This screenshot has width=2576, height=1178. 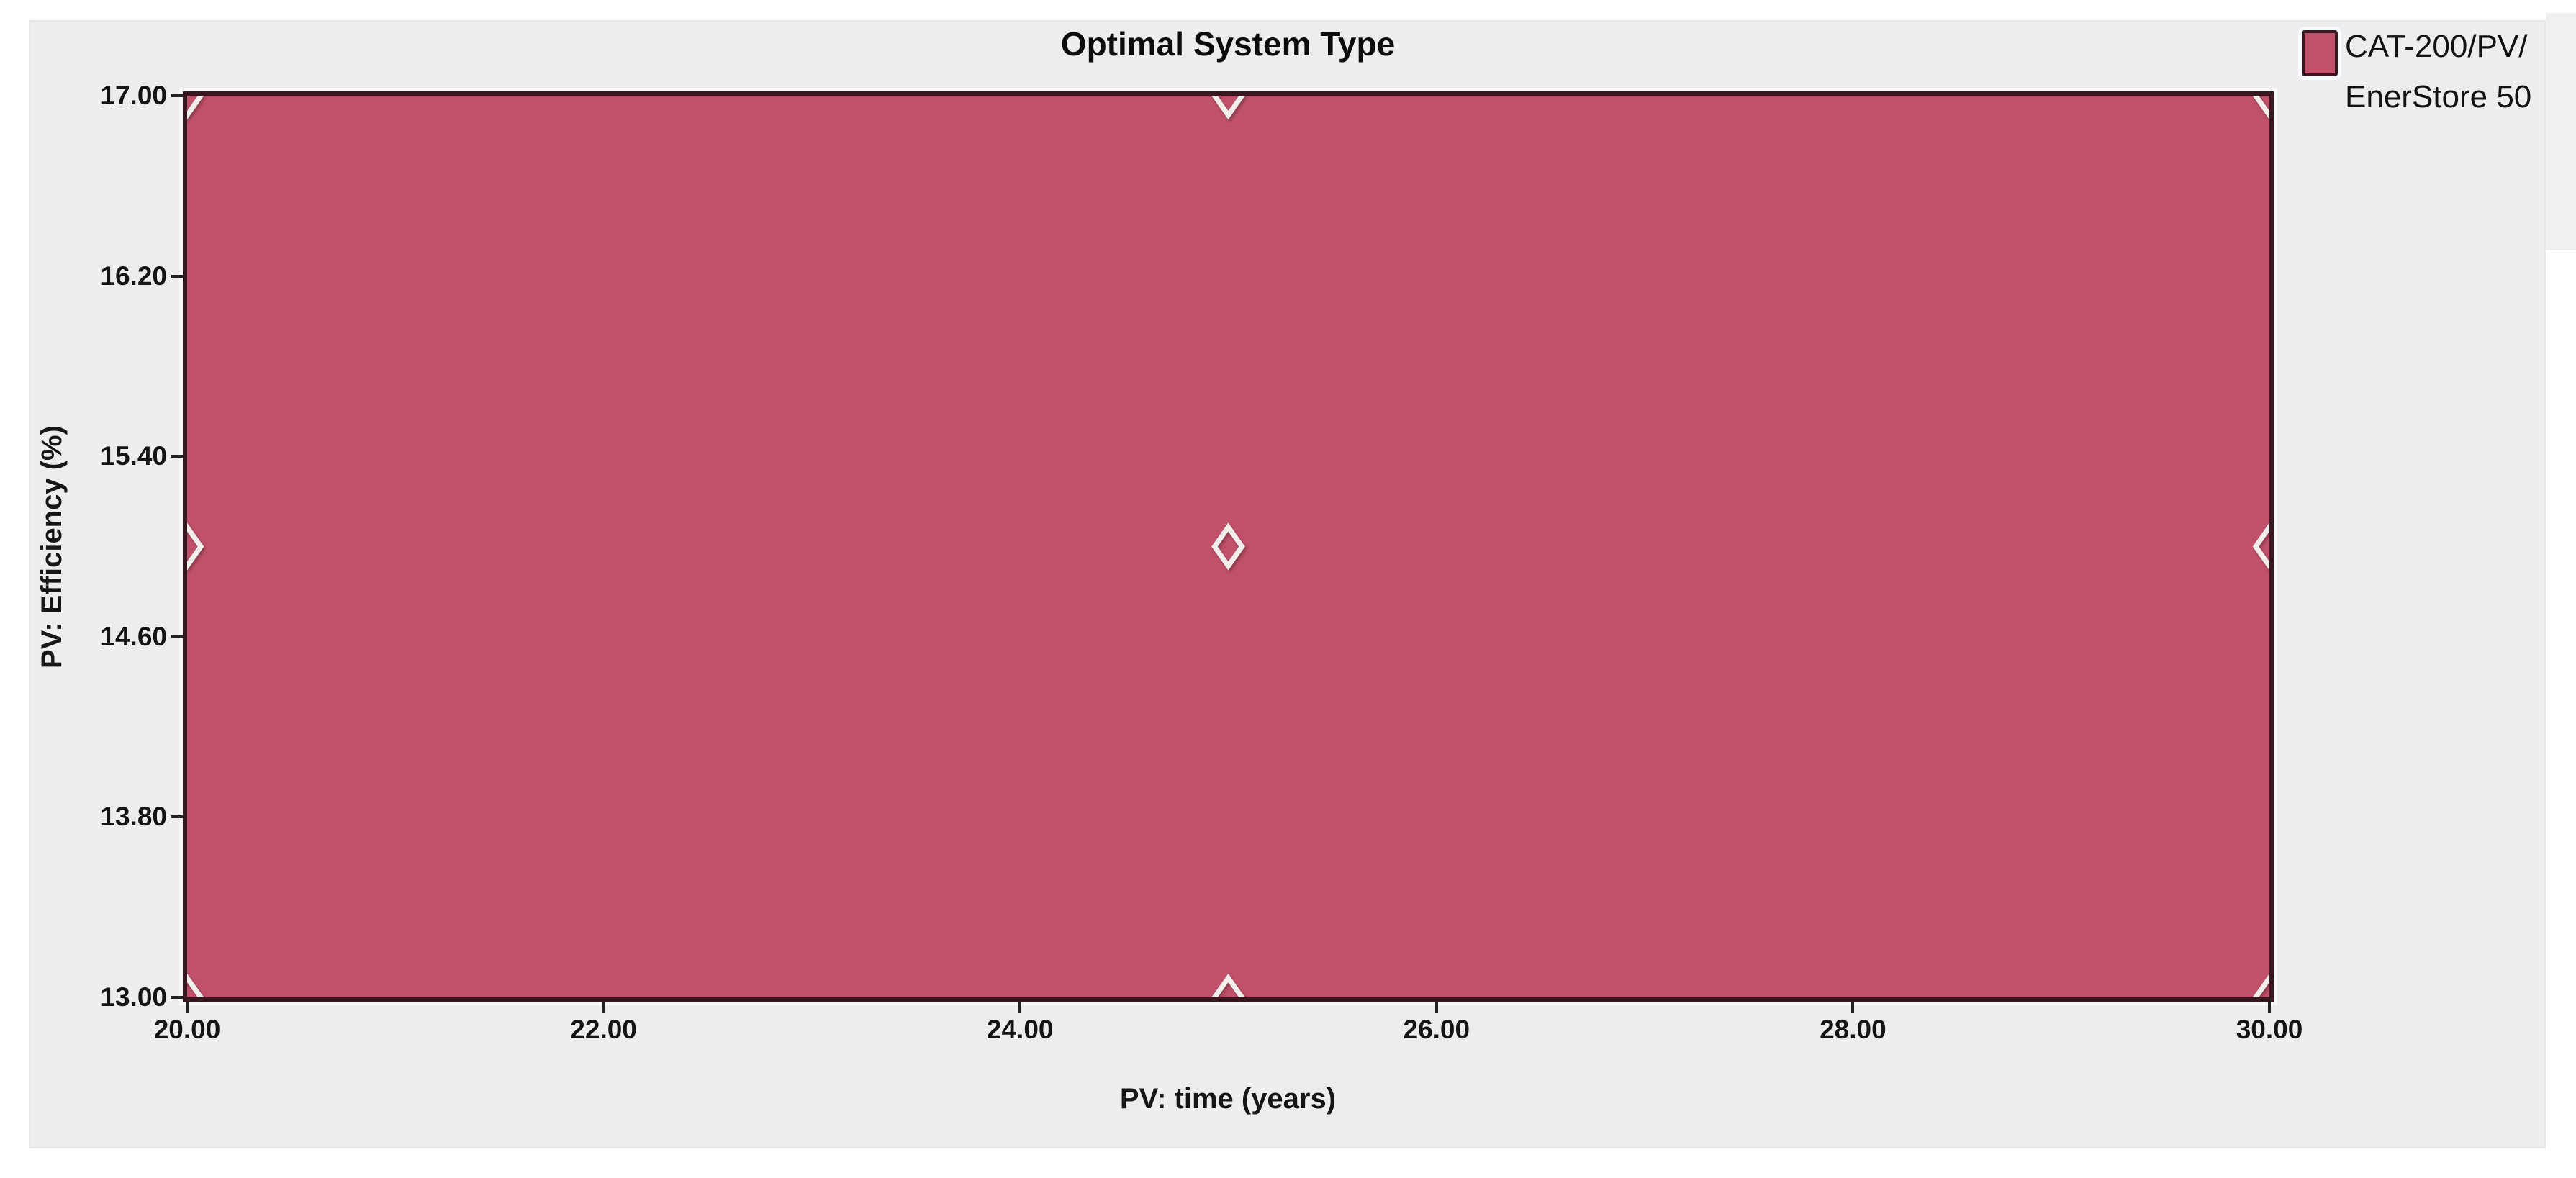 I want to click on y-tick-label: 14.60, so click(x=134, y=636).